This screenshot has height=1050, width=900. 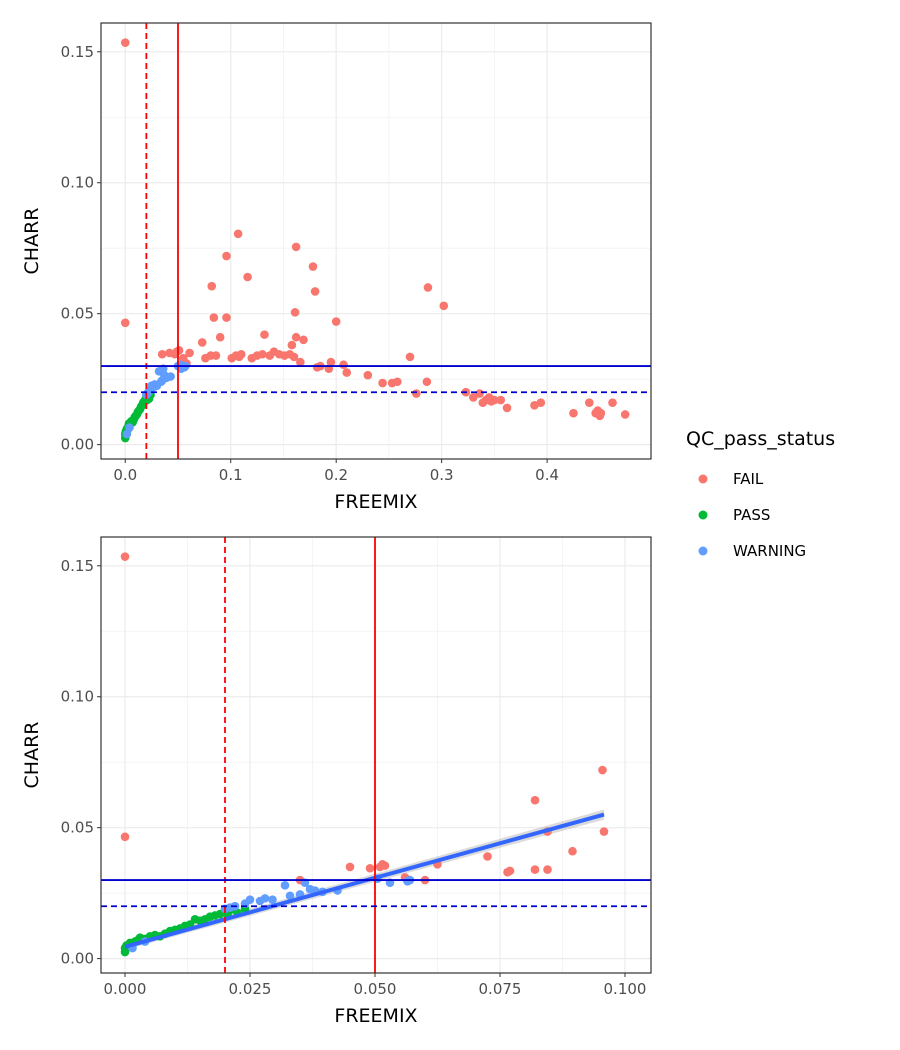 I want to click on x-tick-label: 0.3, so click(x=442, y=475).